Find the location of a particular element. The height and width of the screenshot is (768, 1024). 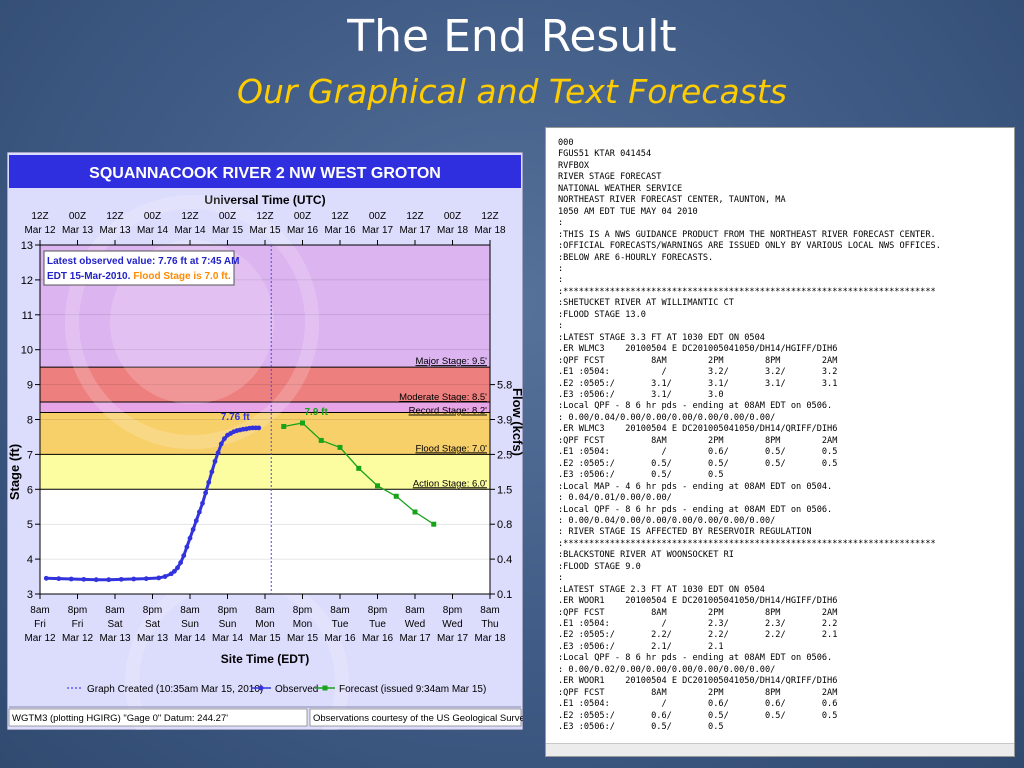

top-tick-date: Mar 17 is located at coordinates (415, 230).